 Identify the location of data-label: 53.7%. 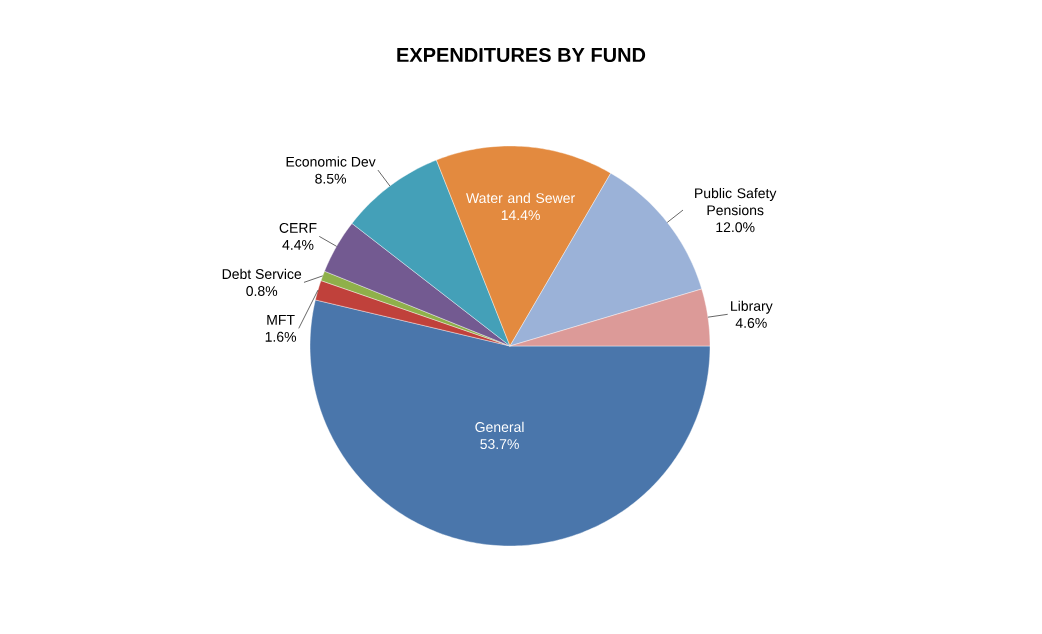
(499, 444).